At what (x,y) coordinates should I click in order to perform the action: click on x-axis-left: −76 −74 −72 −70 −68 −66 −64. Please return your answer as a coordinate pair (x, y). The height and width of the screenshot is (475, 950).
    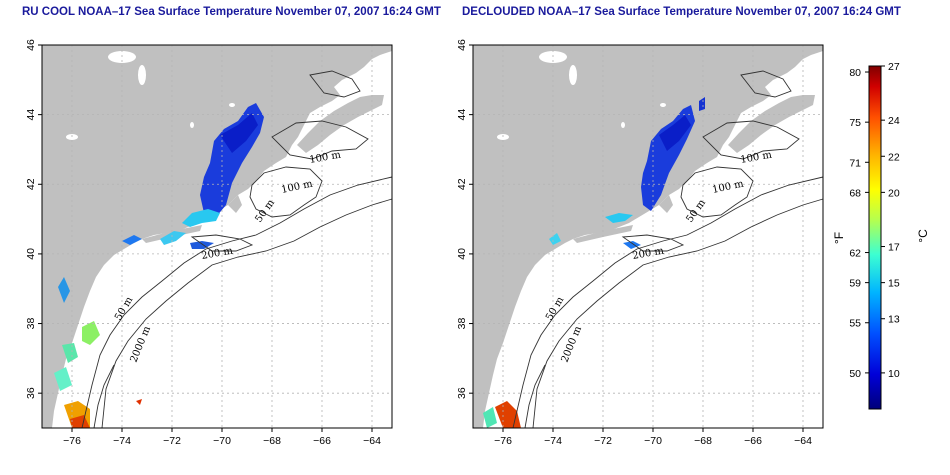
    Looking at the image, I should click on (222, 437).